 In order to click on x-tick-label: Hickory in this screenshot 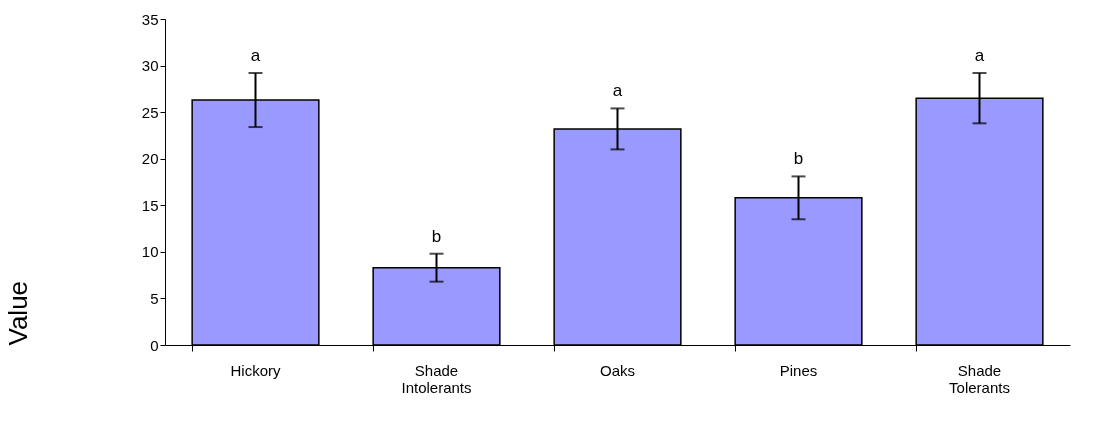, I will do `click(255, 370)`.